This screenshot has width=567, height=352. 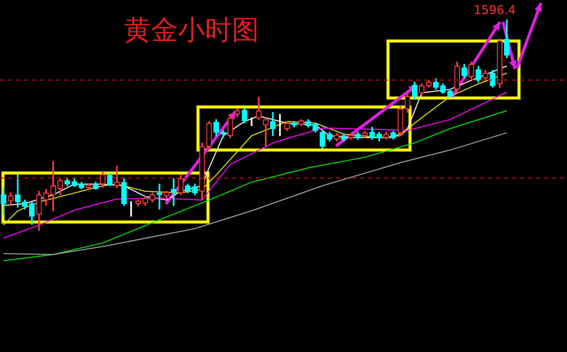 I want to click on text: 1596.4, so click(x=495, y=10).